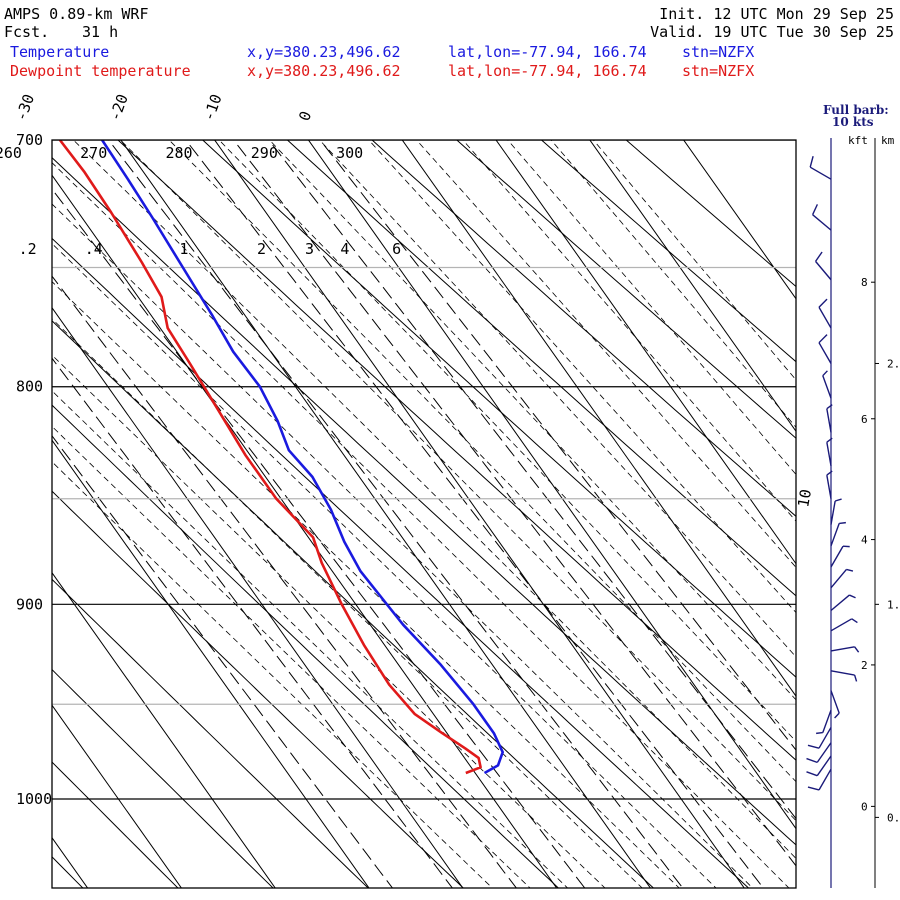 The height and width of the screenshot is (900, 900). What do you see at coordinates (100, 32) in the screenshot?
I see `forecast-hours: 31 h` at bounding box center [100, 32].